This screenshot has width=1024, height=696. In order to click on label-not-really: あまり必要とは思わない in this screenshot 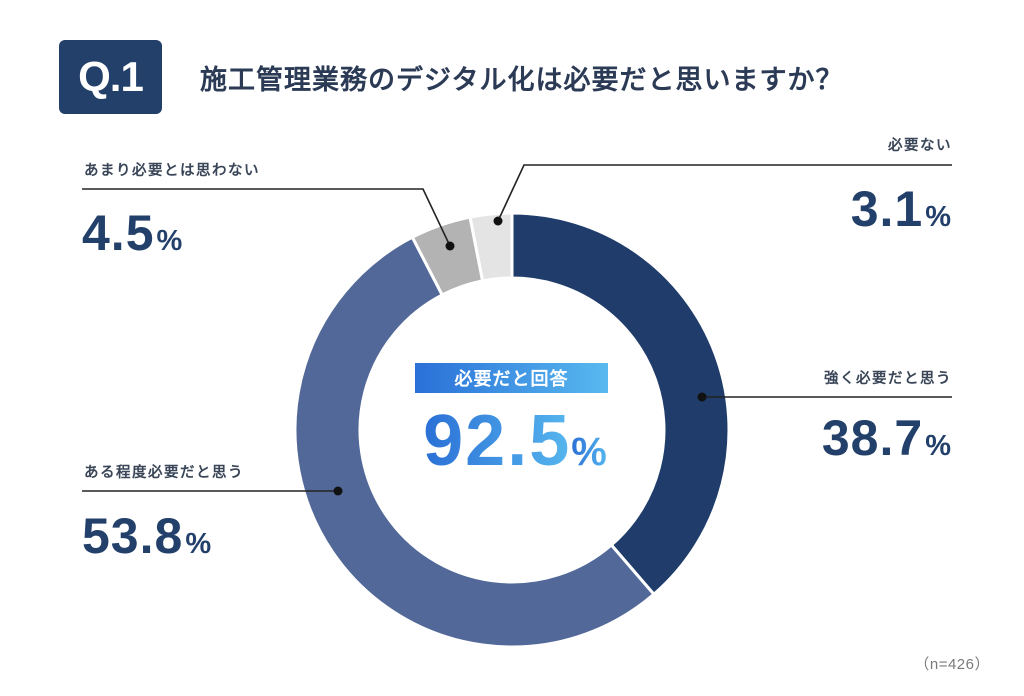, I will do `click(172, 171)`.